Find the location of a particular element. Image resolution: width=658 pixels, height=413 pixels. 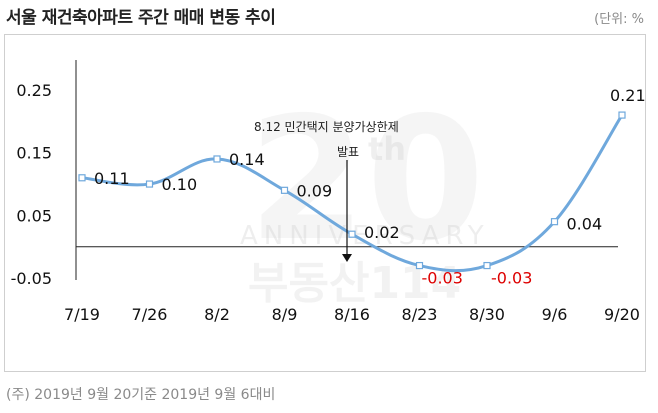

watermark-text: ANNIVERSARY is located at coordinates (365, 236).